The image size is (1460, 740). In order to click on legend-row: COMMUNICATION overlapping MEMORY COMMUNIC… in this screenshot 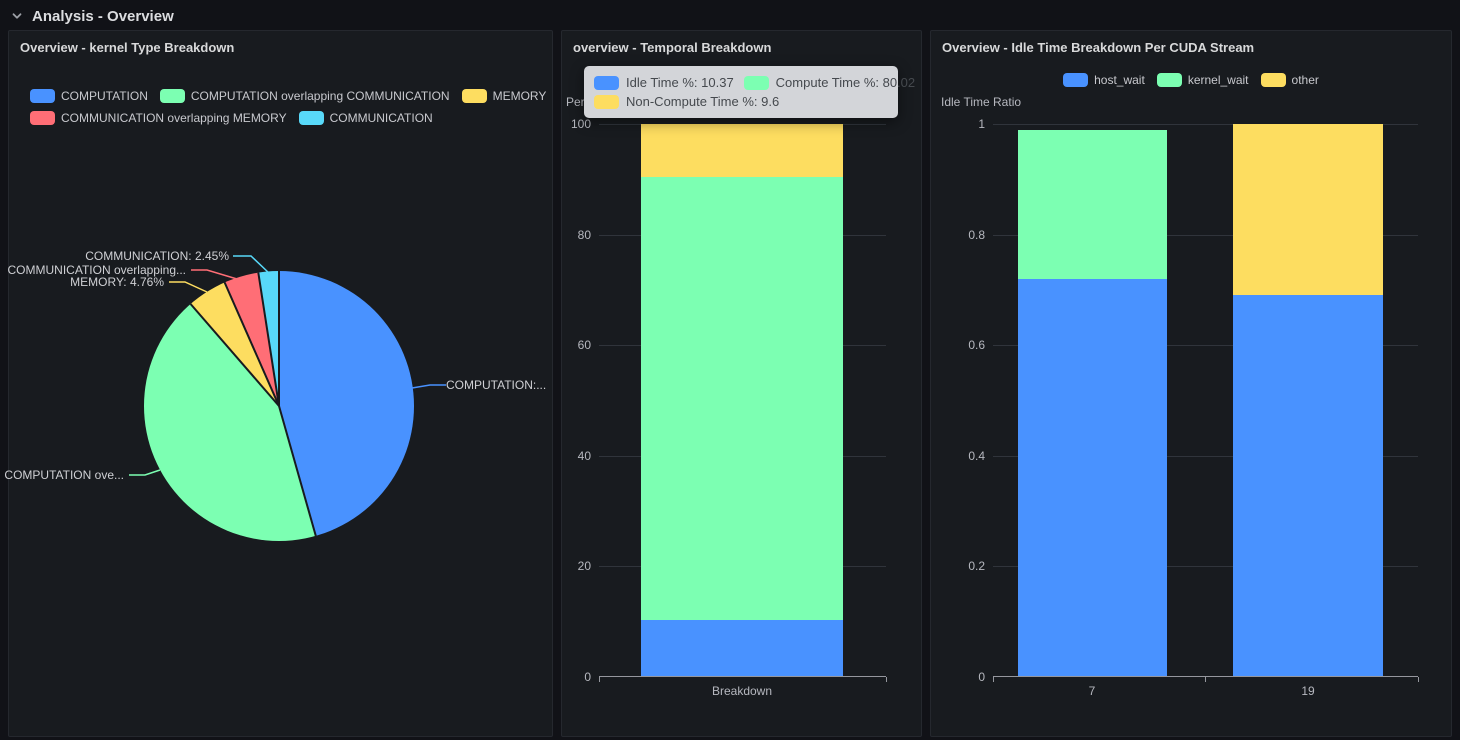, I will do `click(288, 118)`.